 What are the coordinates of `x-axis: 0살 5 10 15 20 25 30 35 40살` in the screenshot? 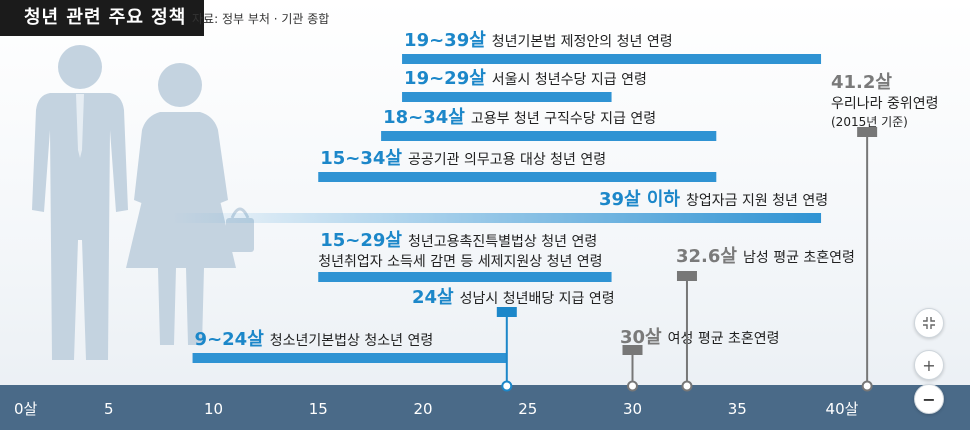 It's located at (436, 409).